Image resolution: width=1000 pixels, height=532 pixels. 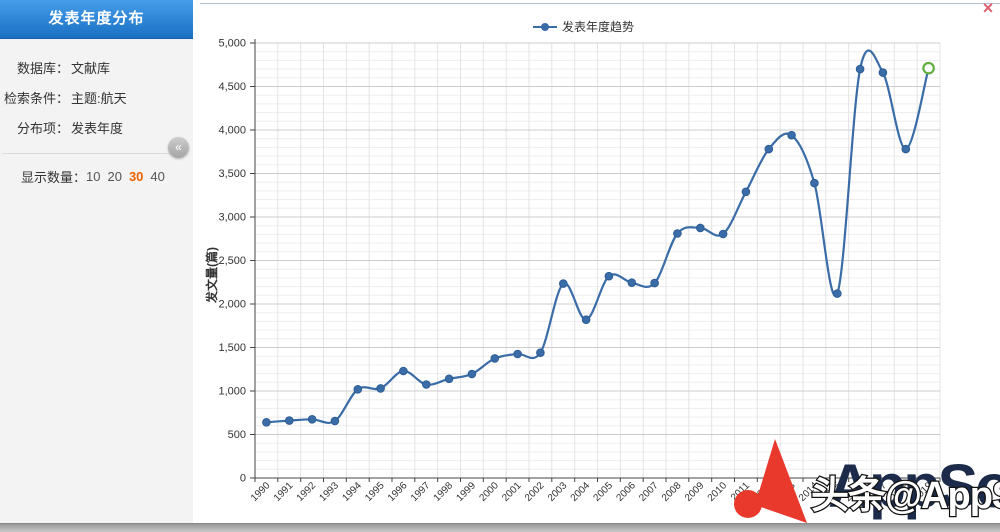 What do you see at coordinates (626, 492) in the screenshot?
I see `svg-text: 2006` at bounding box center [626, 492].